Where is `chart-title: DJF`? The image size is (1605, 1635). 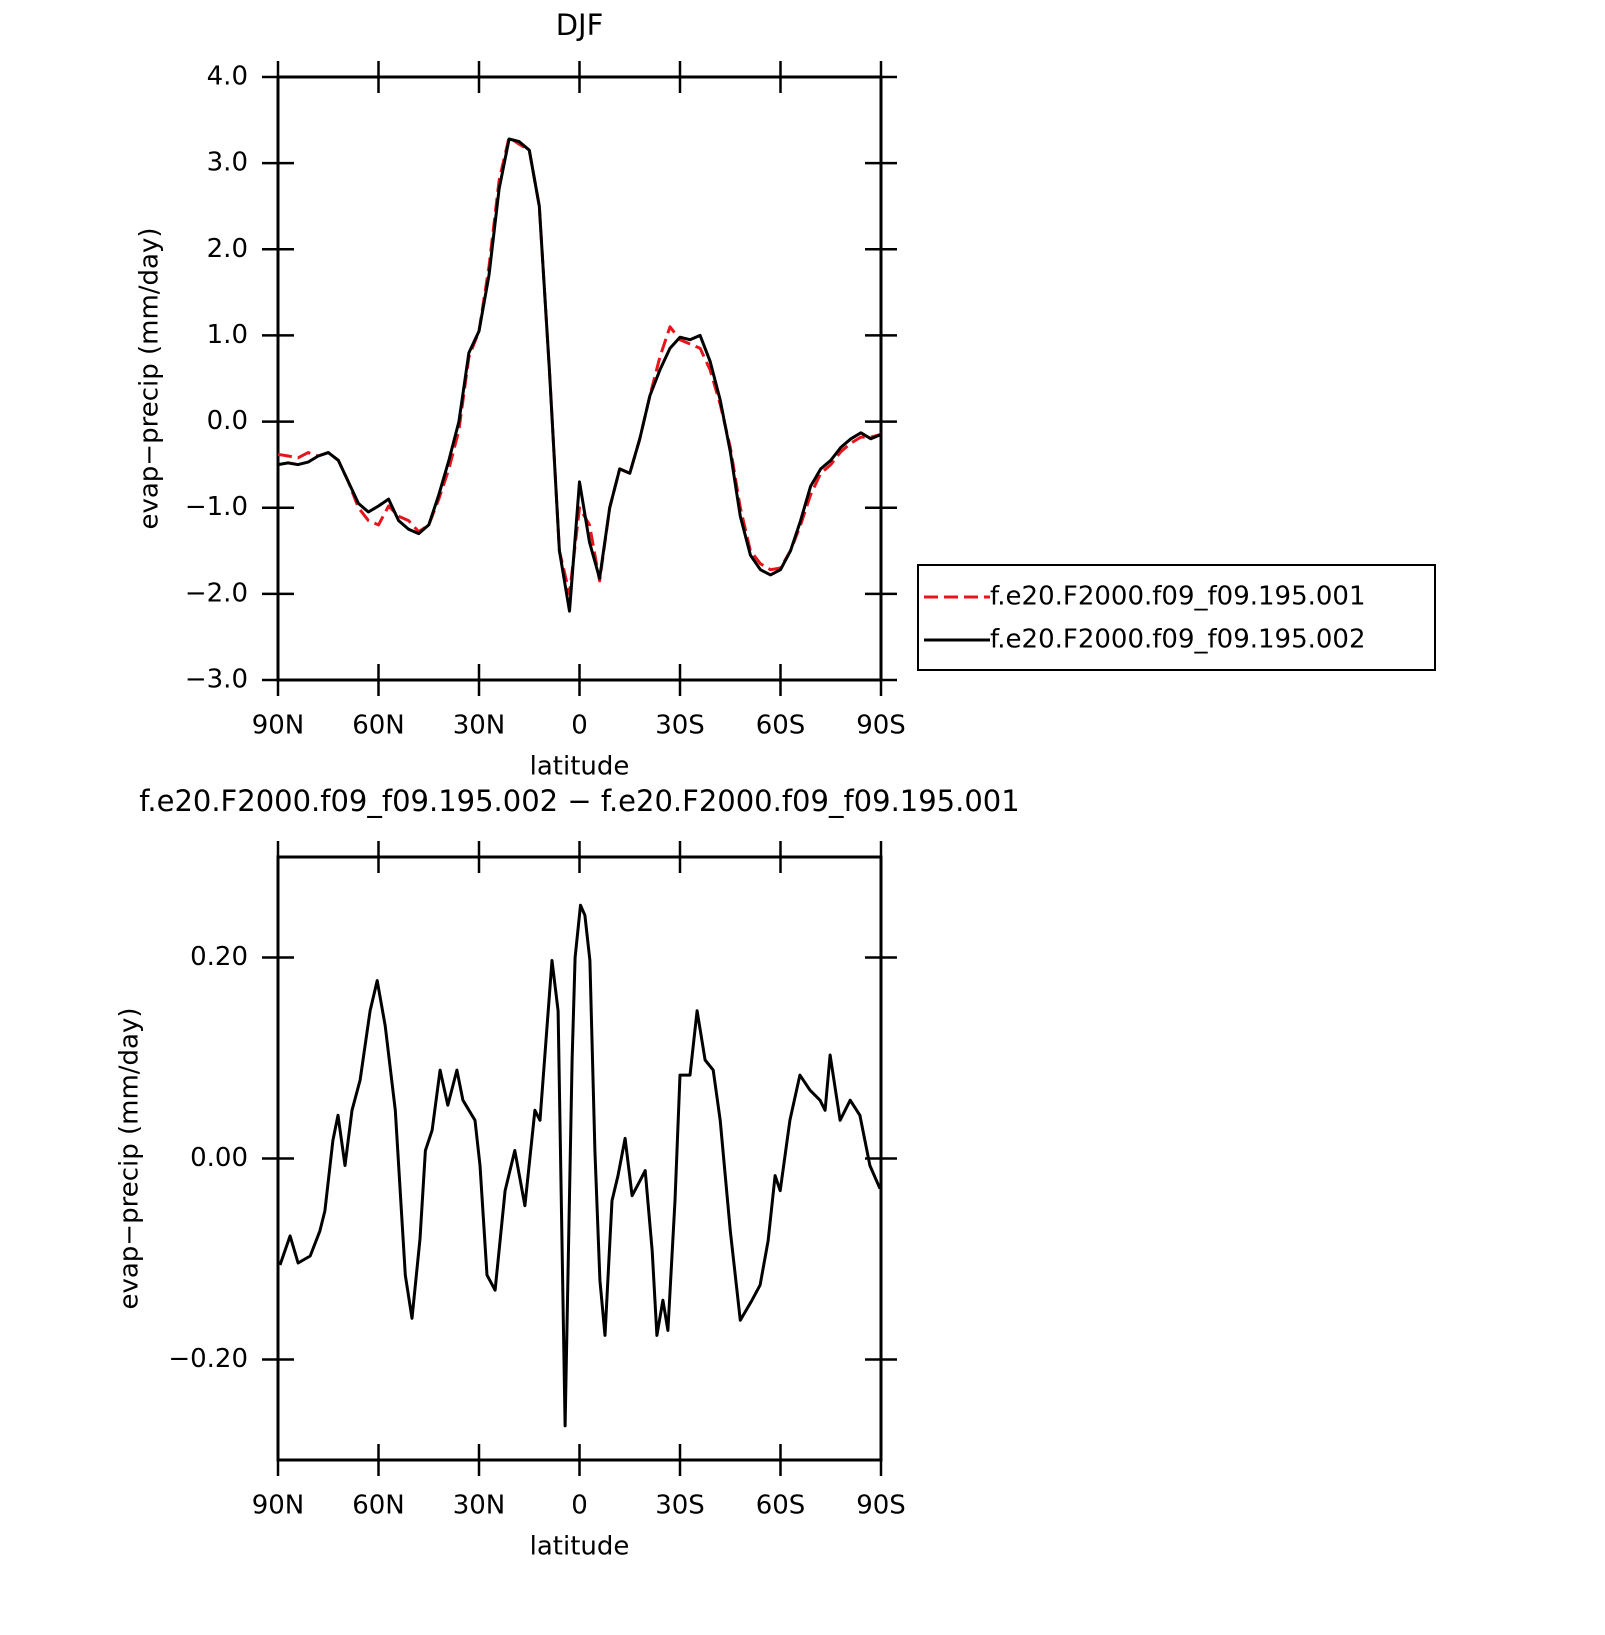 chart-title: DJF is located at coordinates (580, 25).